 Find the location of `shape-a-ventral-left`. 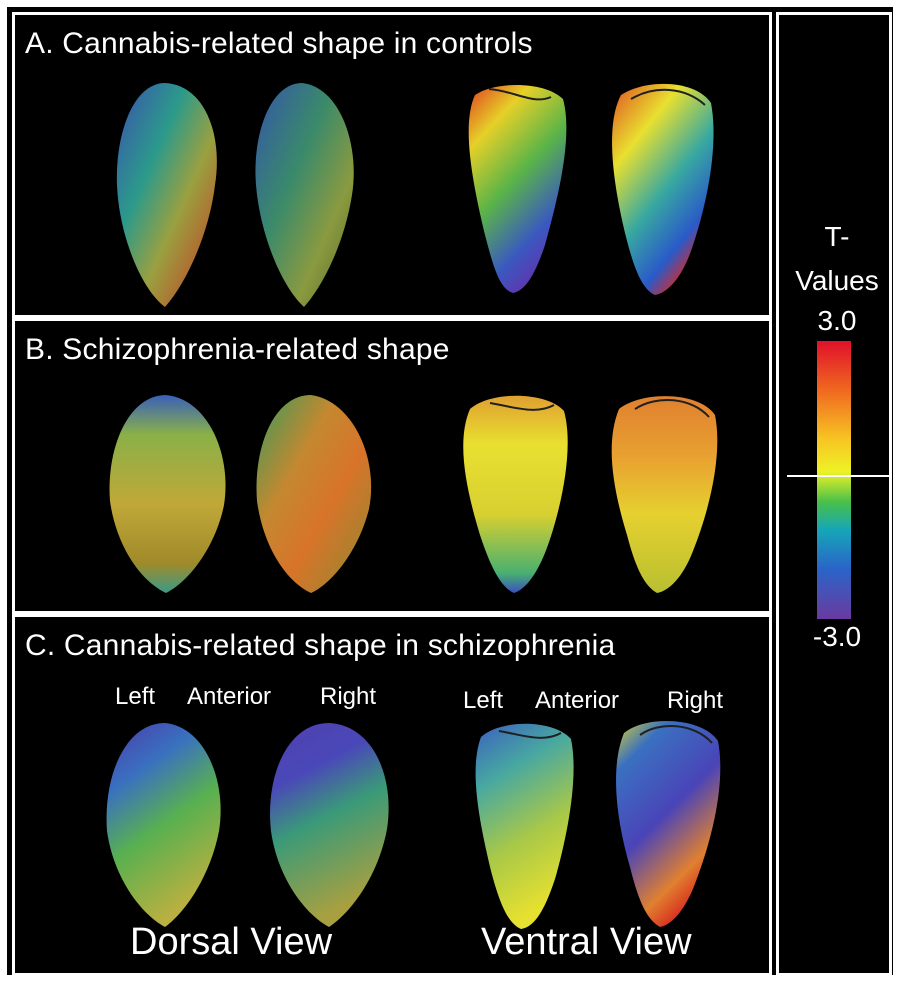

shape-a-ventral-left is located at coordinates (517, 188).